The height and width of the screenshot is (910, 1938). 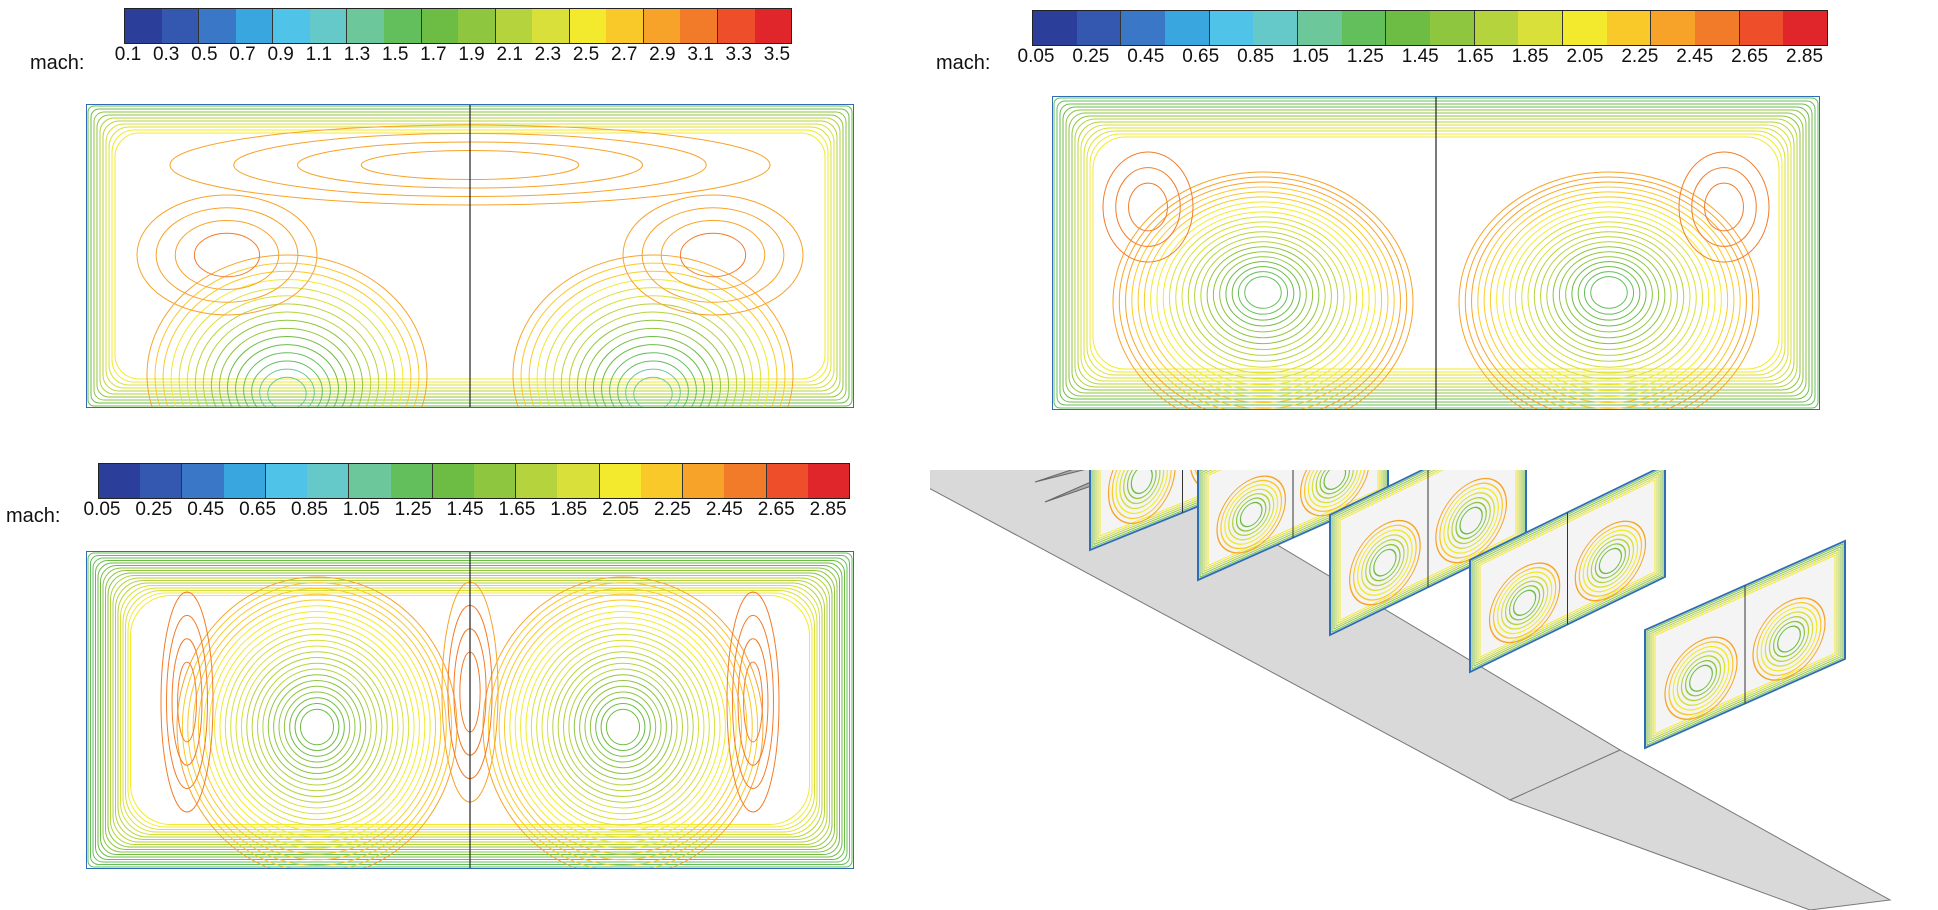 I want to click on floor-plane, so click(x=1700, y=829).